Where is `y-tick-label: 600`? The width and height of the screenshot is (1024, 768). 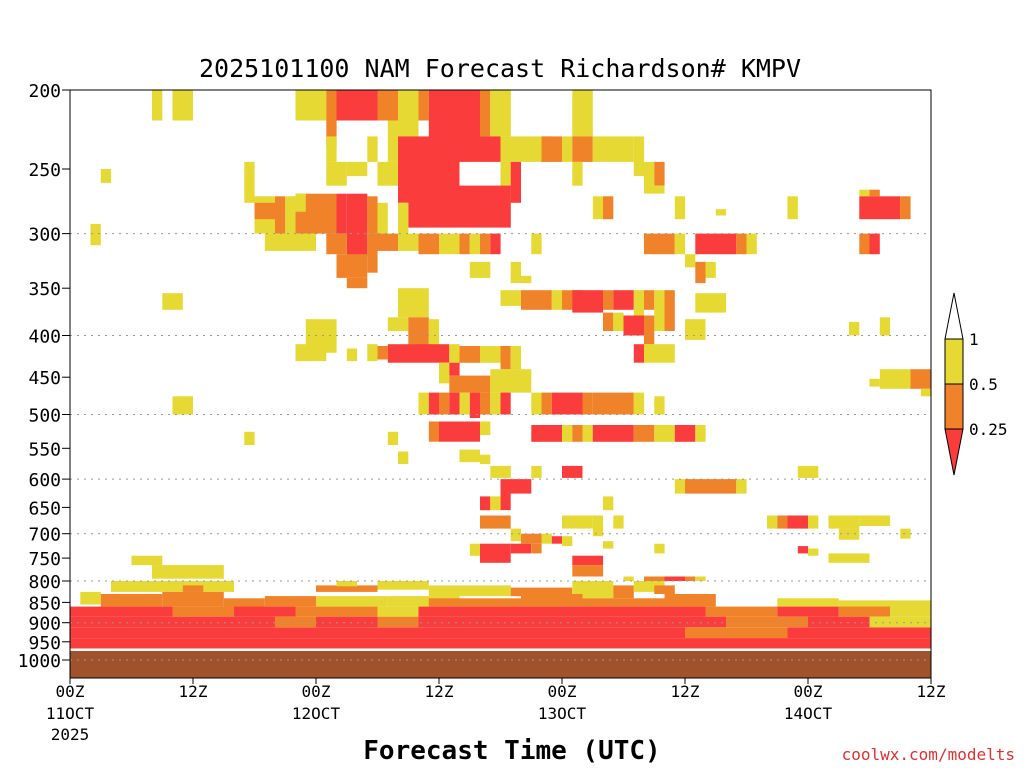
y-tick-label: 600 is located at coordinates (44, 480).